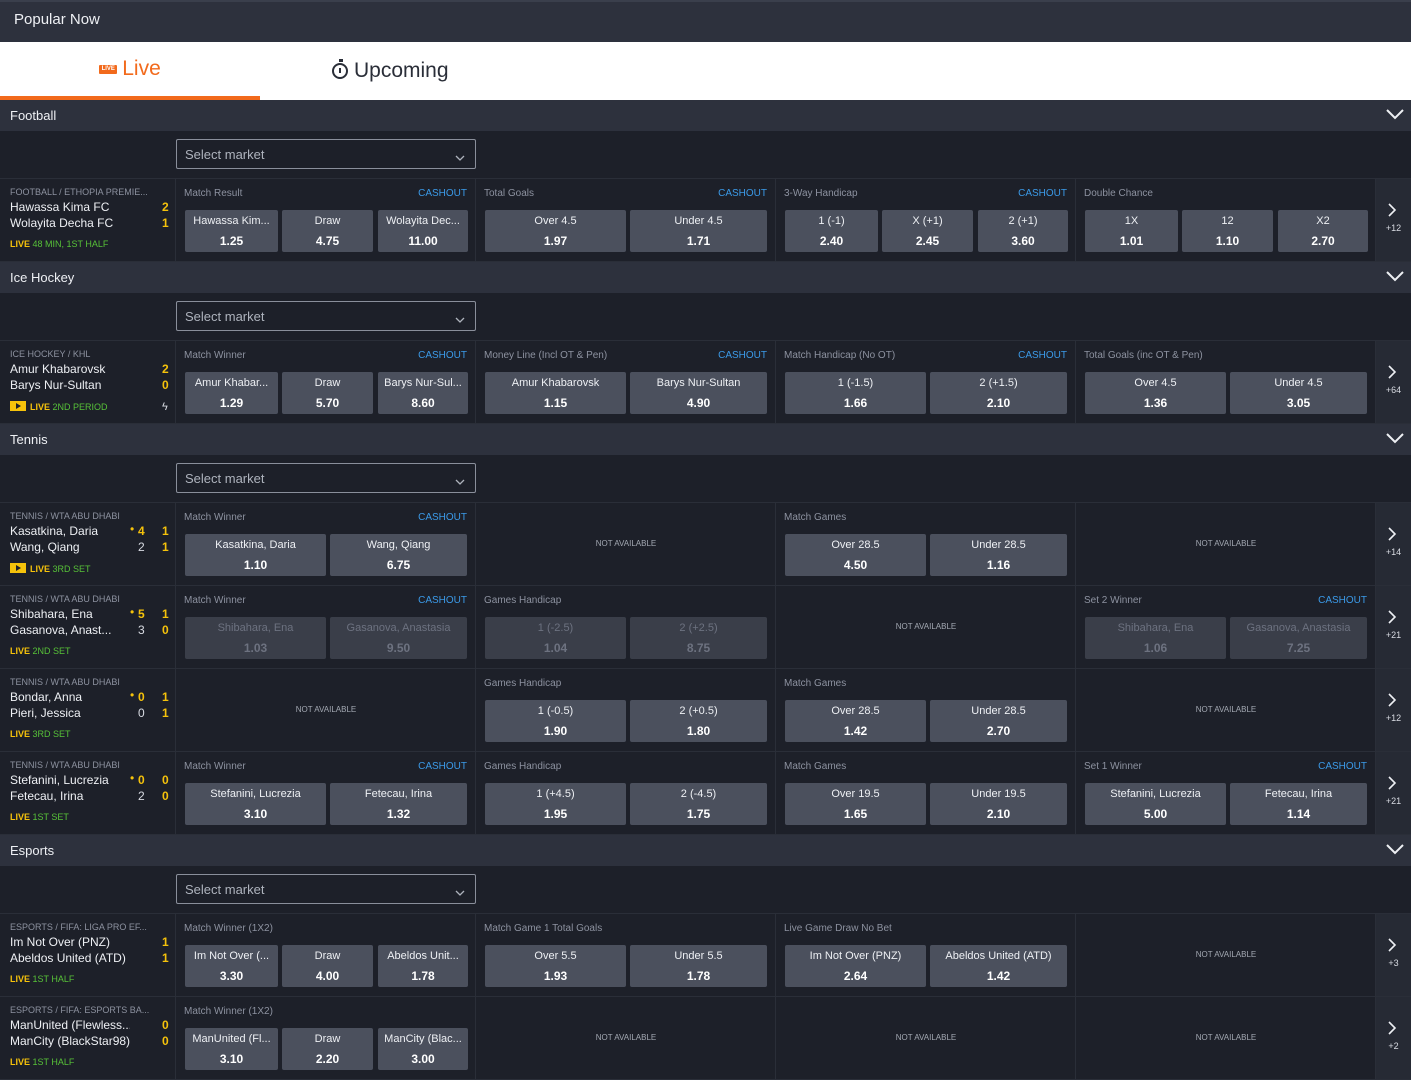 The image size is (1411, 1080). Describe the element at coordinates (555, 231) in the screenshot. I see `odds-button: Over 4.5 1.97` at that location.